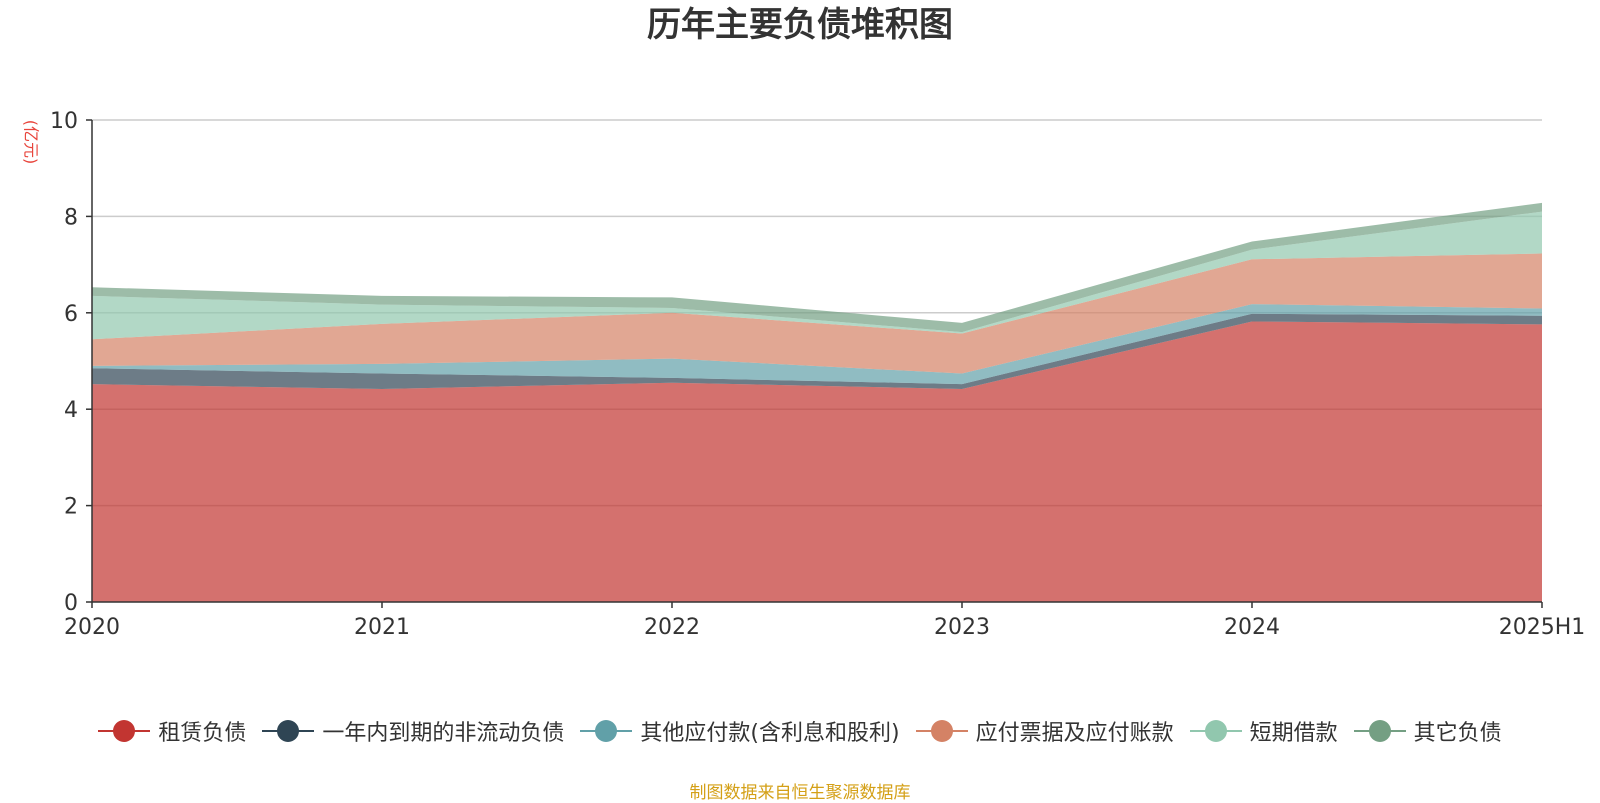  What do you see at coordinates (1542, 627) in the screenshot?
I see `x-tick-label: 2025H1` at bounding box center [1542, 627].